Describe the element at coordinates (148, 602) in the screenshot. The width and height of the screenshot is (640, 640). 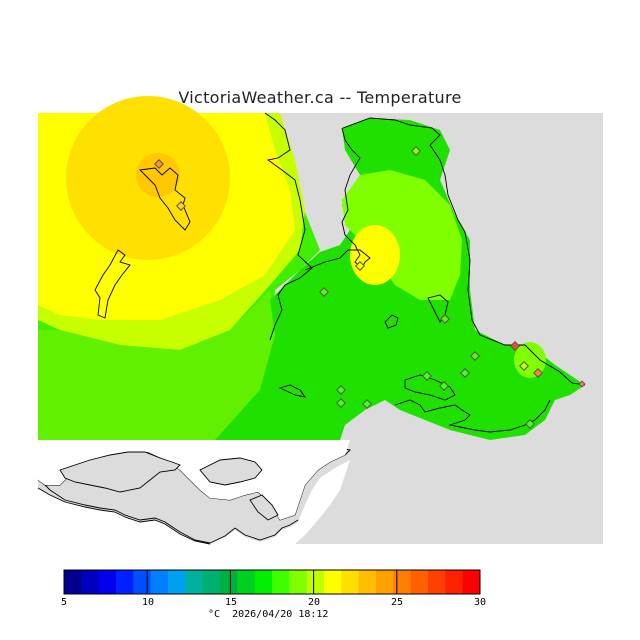
I see `legend-tick-label: 10` at that location.